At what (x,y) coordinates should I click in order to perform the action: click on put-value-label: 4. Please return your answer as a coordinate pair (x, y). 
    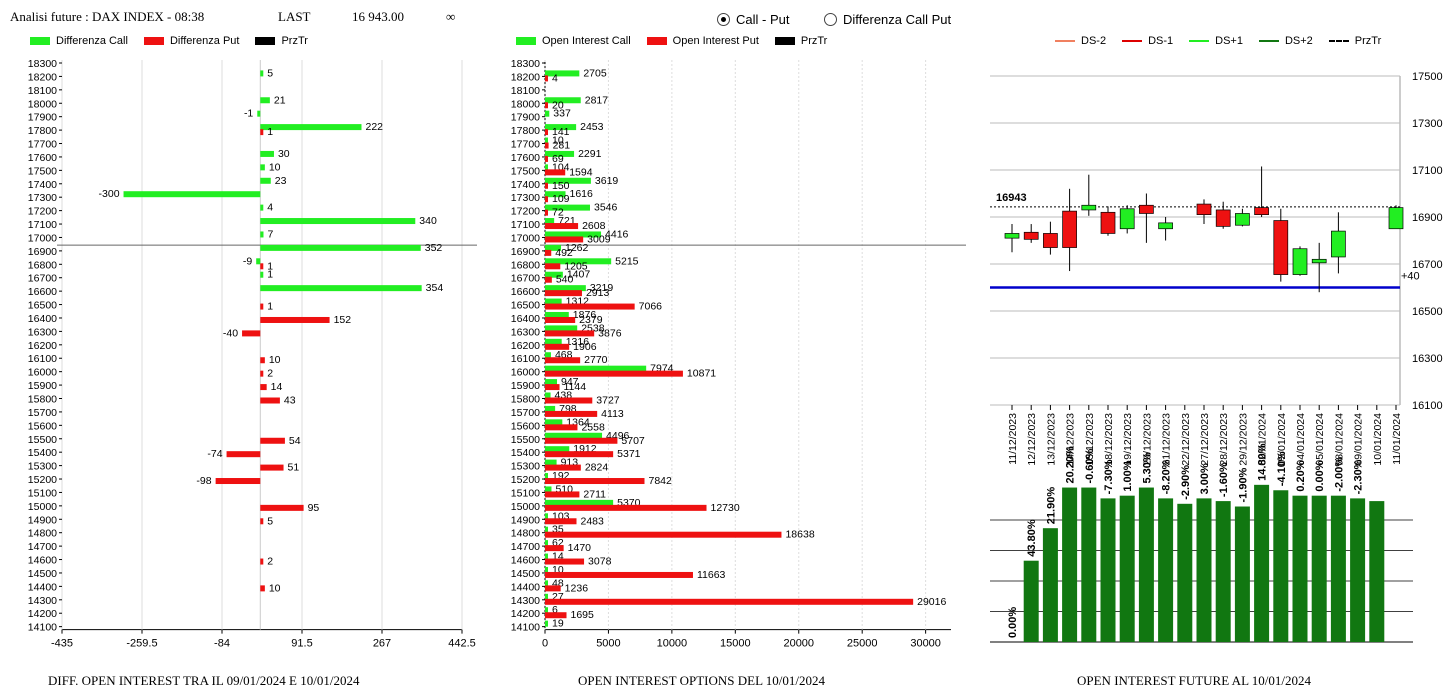
    Looking at the image, I should click on (555, 78).